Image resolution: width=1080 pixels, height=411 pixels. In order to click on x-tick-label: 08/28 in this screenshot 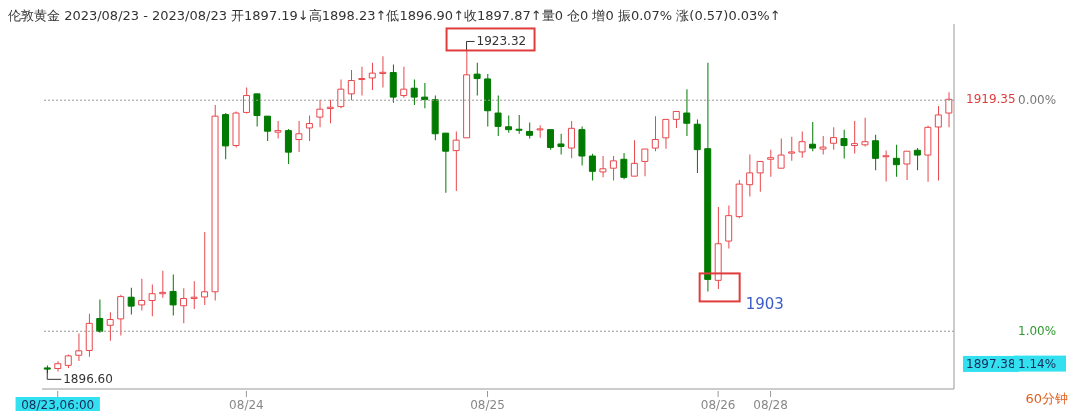, I will do `click(770, 404)`.